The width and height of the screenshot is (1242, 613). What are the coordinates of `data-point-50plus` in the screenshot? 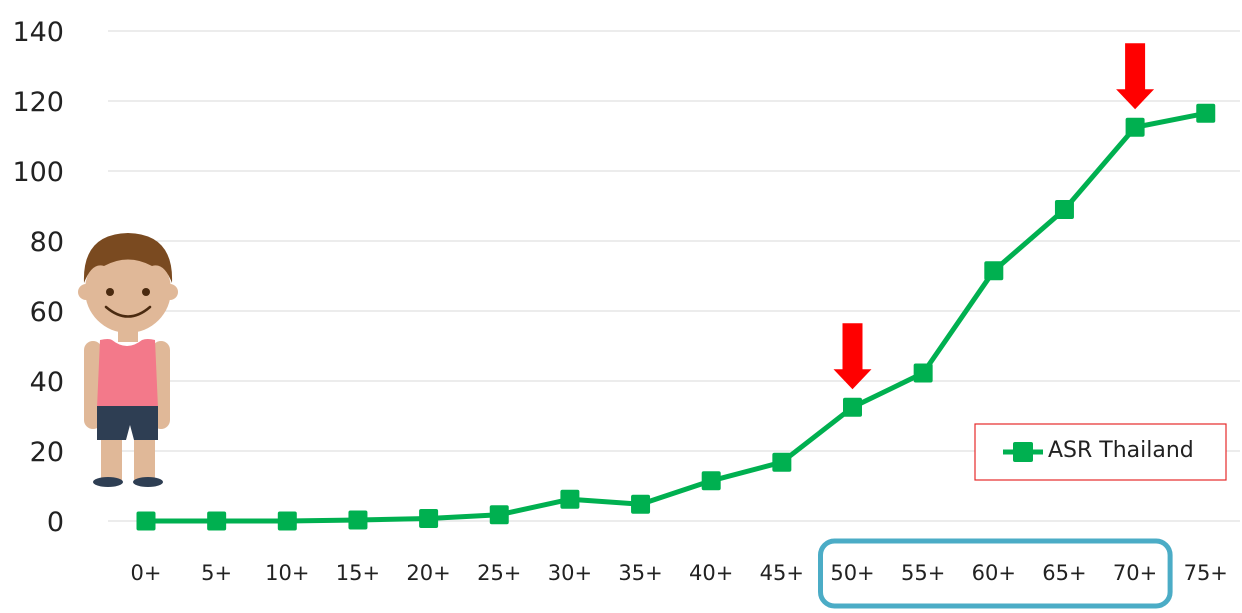 It's located at (852, 407).